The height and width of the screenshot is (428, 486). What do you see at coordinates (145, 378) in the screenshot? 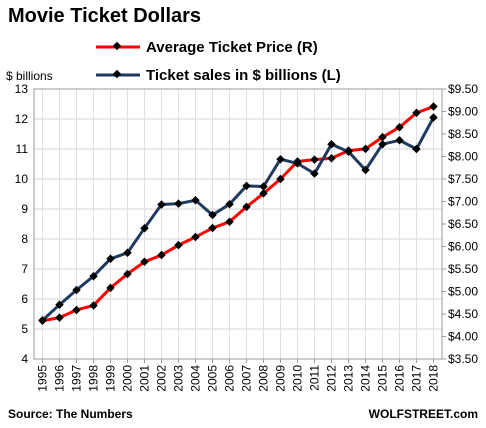
I see `x-tick-label: 2001` at bounding box center [145, 378].